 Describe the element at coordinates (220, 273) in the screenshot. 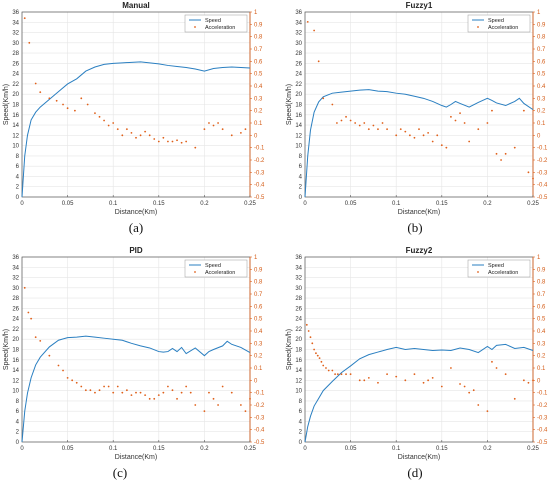

I see `legend-acceleration-label: Acceleration` at that location.